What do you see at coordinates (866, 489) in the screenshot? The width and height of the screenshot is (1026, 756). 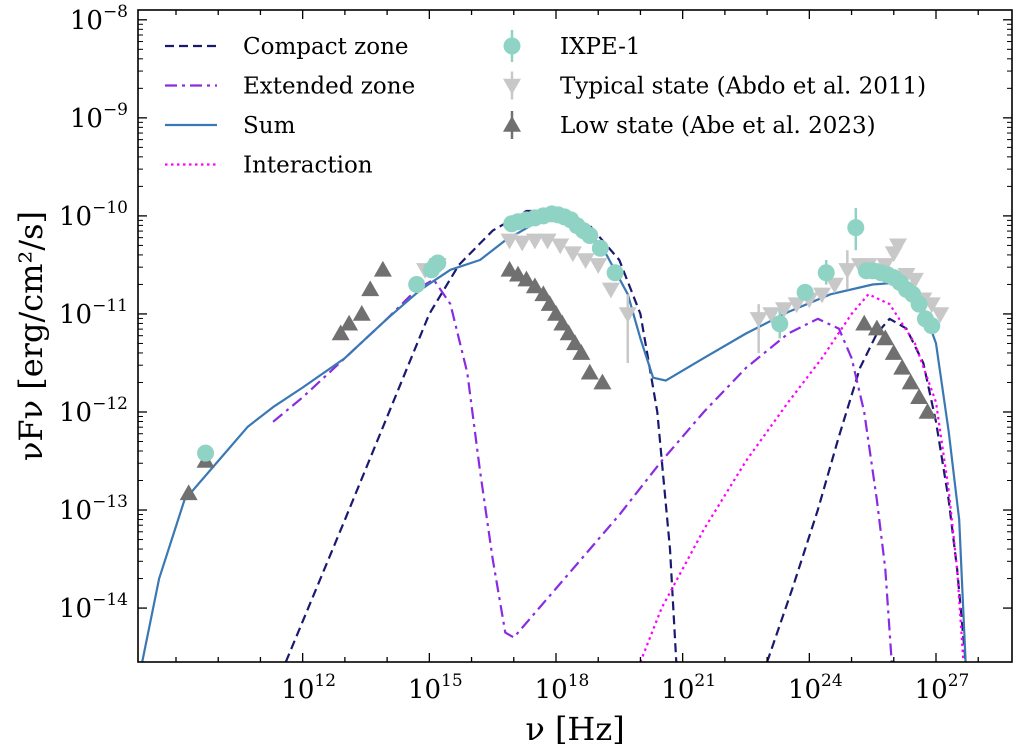 I see `compact-zone-high-energy-curve` at bounding box center [866, 489].